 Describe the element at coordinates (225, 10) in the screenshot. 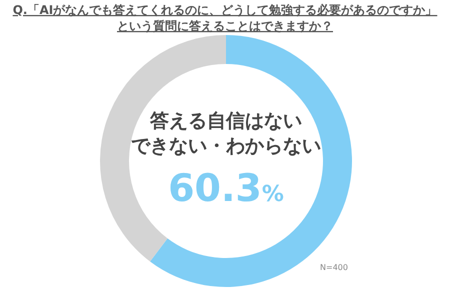

I see `title: Q.「AIがなんでも答えてくれるのに、どうして勉強する必要があるのですか」` at that location.